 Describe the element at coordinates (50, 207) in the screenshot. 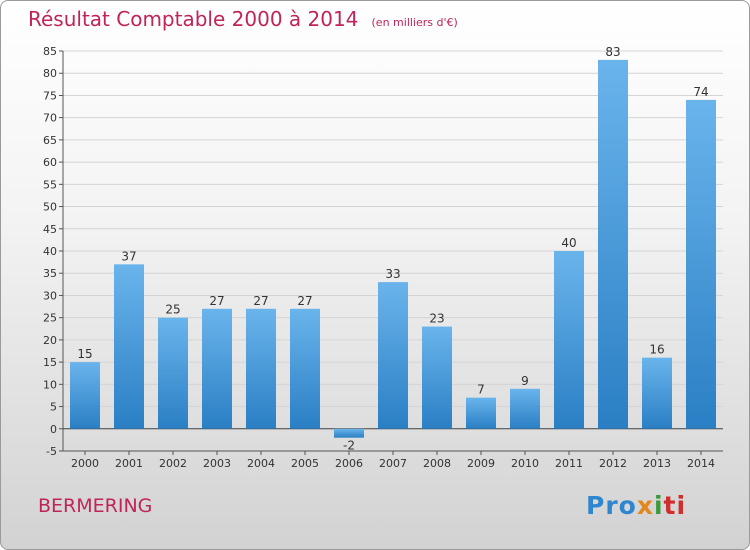

I see `y-tick-label: 50` at that location.